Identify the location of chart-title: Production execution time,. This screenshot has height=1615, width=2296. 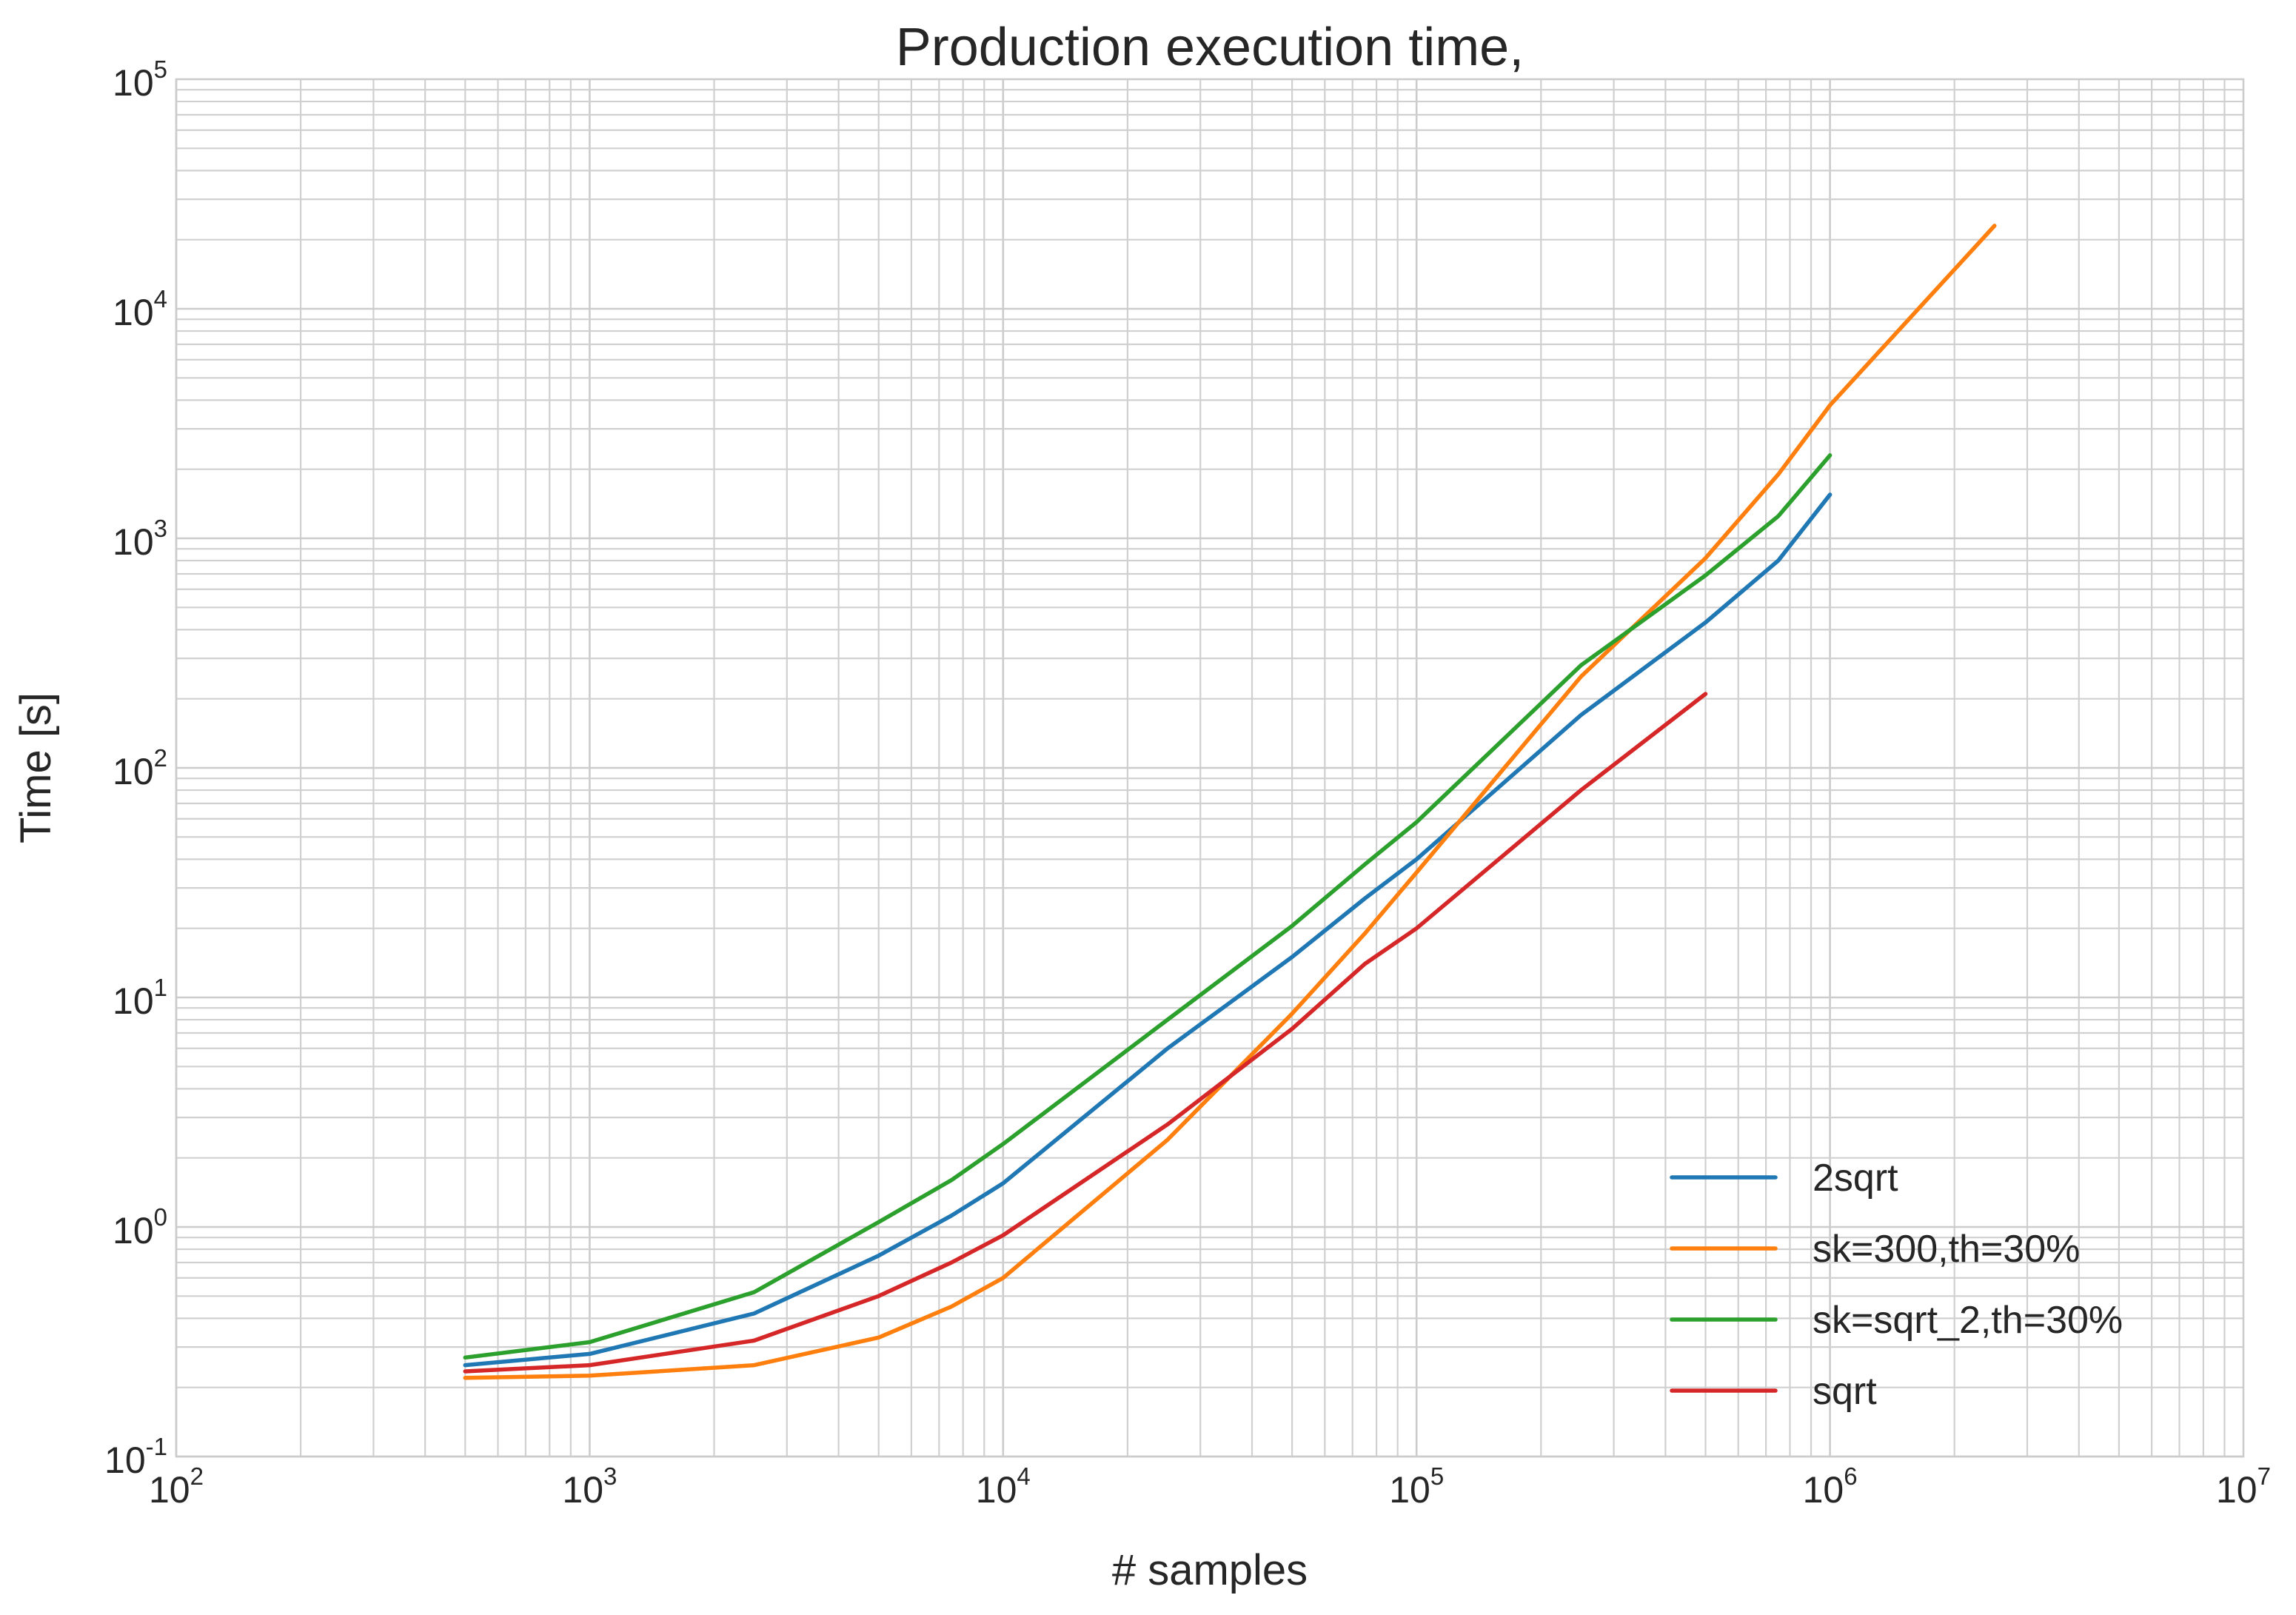
(1210, 47).